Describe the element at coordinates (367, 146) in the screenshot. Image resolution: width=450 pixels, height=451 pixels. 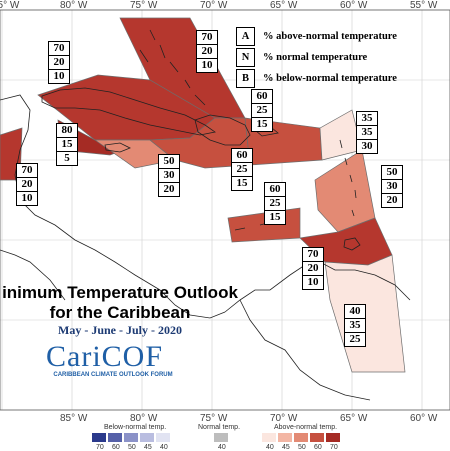
I see `prob-below: 30` at that location.